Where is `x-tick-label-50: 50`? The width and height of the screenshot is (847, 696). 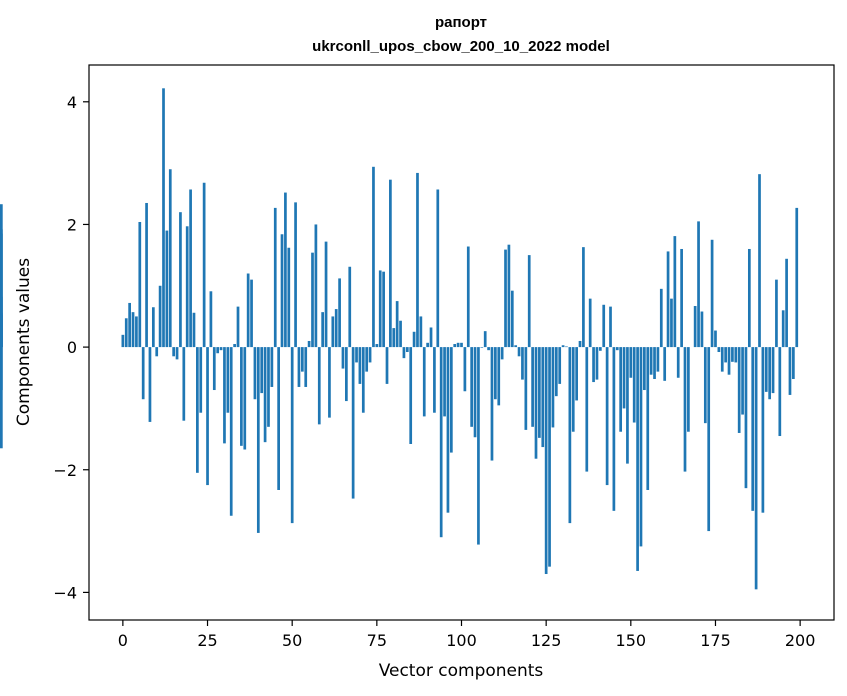
x-tick-label-50: 50 is located at coordinates (292, 640).